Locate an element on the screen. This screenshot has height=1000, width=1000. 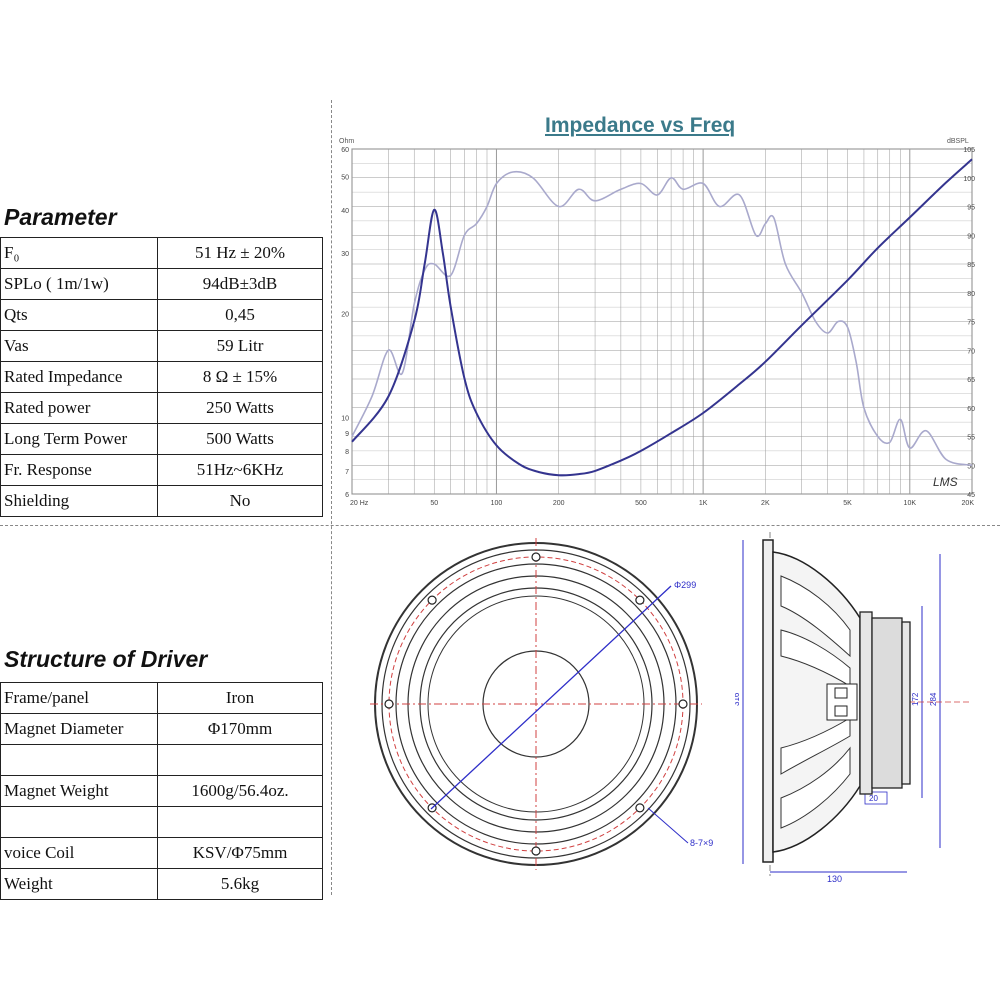
parameter-label: Vas is located at coordinates (79, 346).